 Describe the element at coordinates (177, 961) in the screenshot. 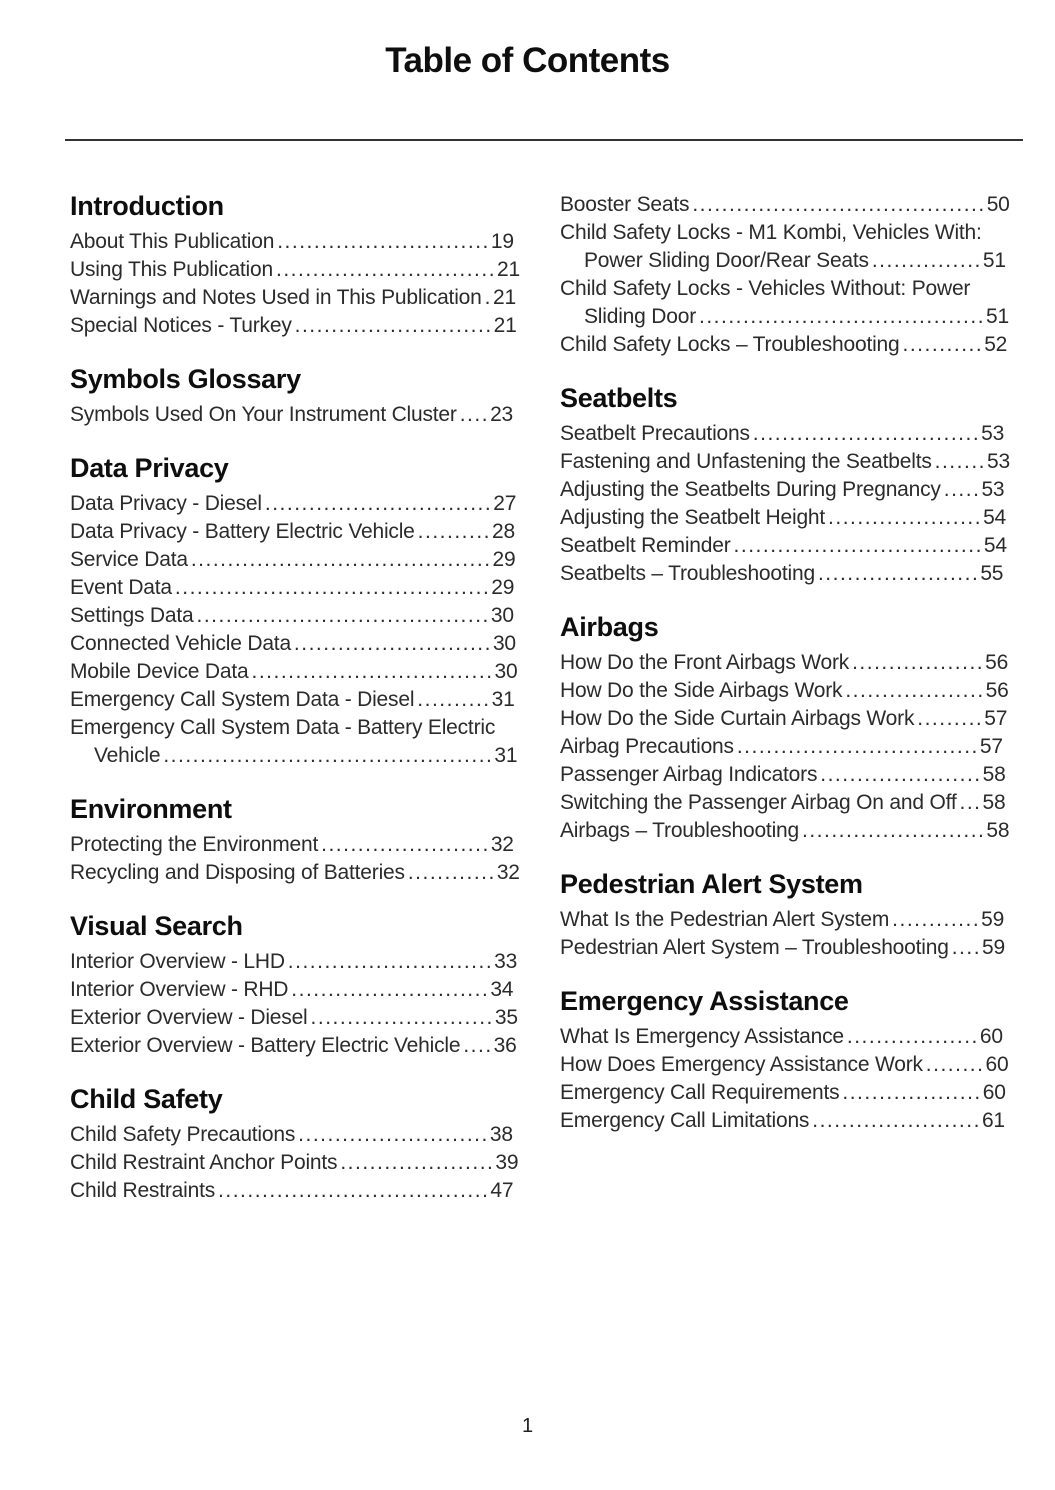

I see `entry-title: Interior Overview - LHD` at that location.